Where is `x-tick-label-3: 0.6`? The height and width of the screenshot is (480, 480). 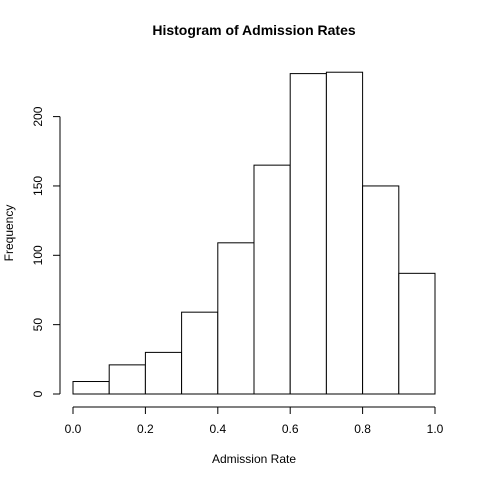 x-tick-label-3: 0.6 is located at coordinates (290, 429).